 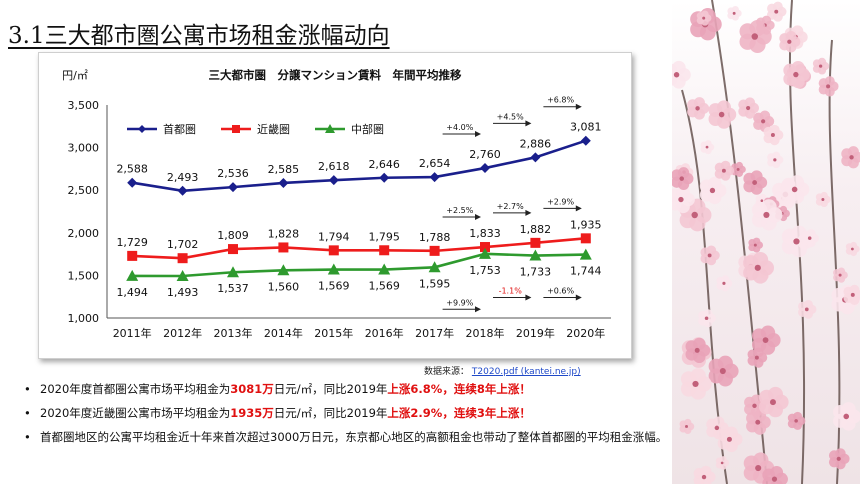 What do you see at coordinates (447, 372) in the screenshot?
I see `source-label: 数据来源：` at bounding box center [447, 372].